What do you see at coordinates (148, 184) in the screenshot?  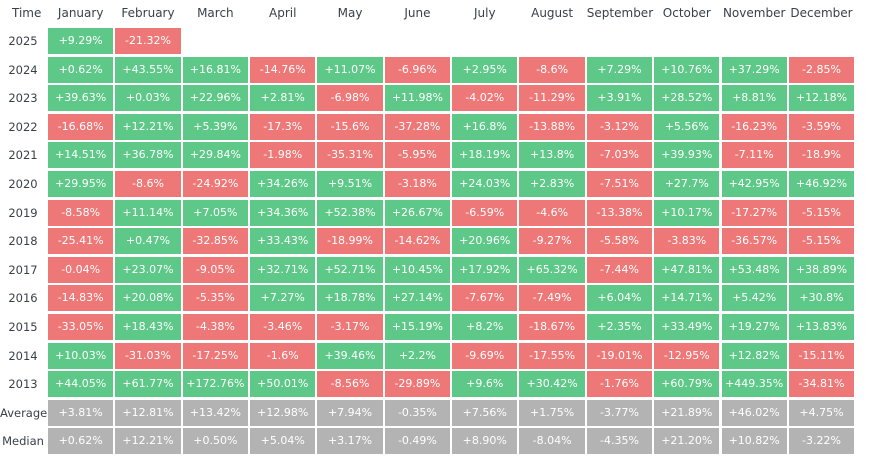 I see `return-cell: -8.6%` at bounding box center [148, 184].